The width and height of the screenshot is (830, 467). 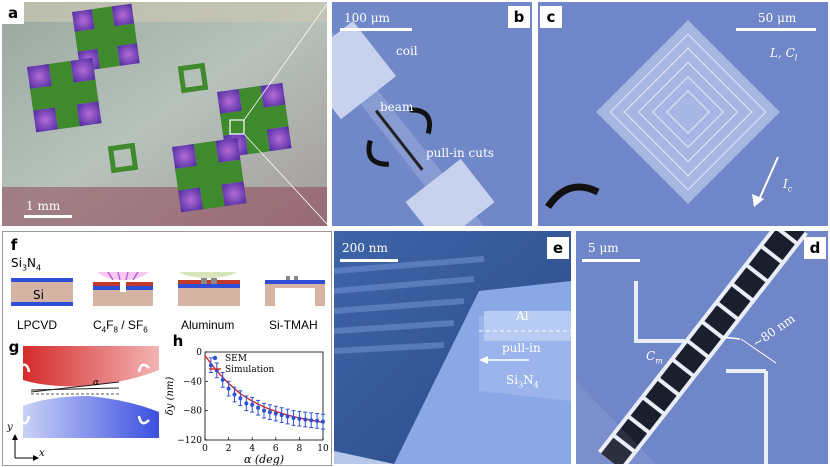 What do you see at coordinates (365, 248) in the screenshot?
I see `scale-label: 200 nm` at bounding box center [365, 248].